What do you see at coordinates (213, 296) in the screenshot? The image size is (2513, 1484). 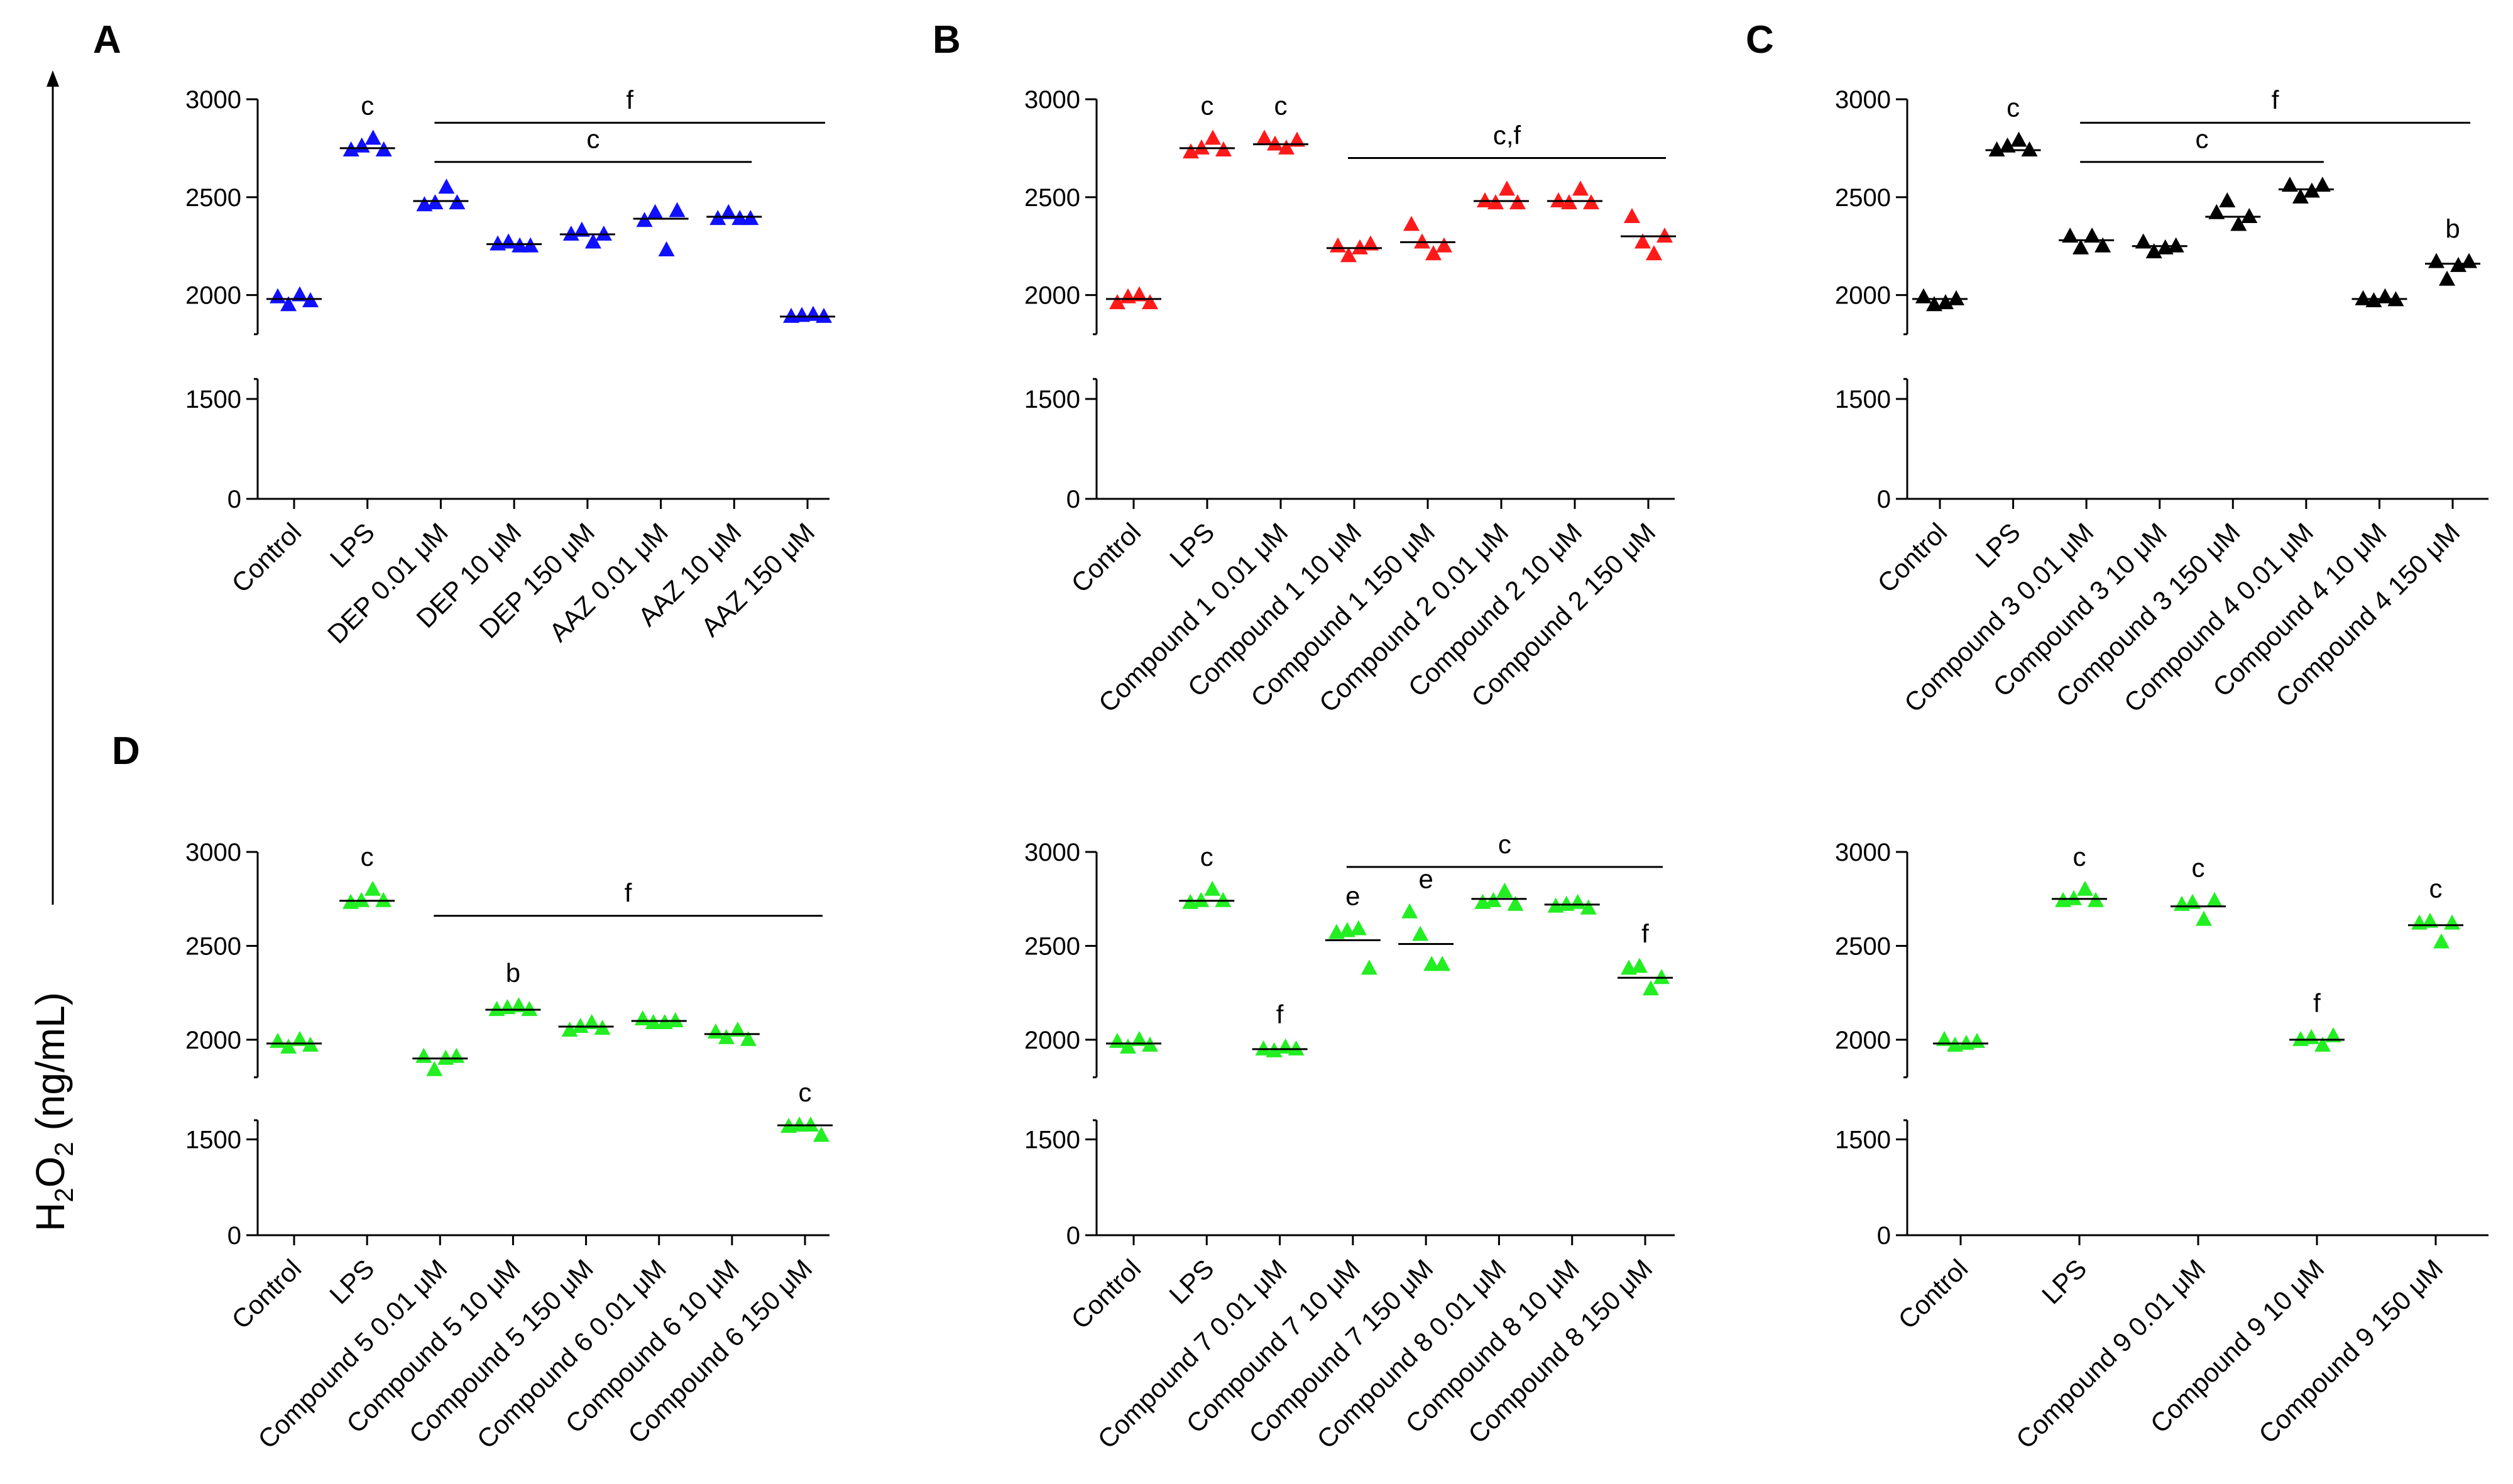 I see `y-tick-label: 2000` at bounding box center [213, 296].